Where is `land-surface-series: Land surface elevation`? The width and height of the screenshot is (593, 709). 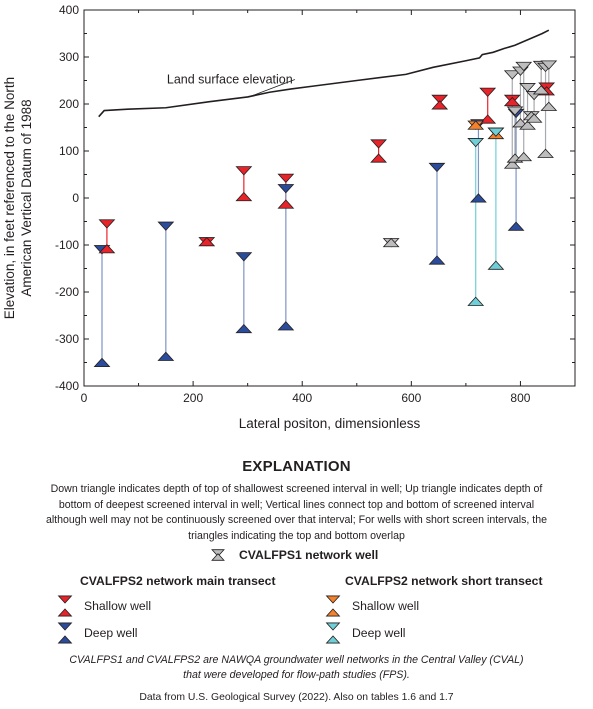
land-surface-series: Land surface elevation is located at coordinates (324, 73).